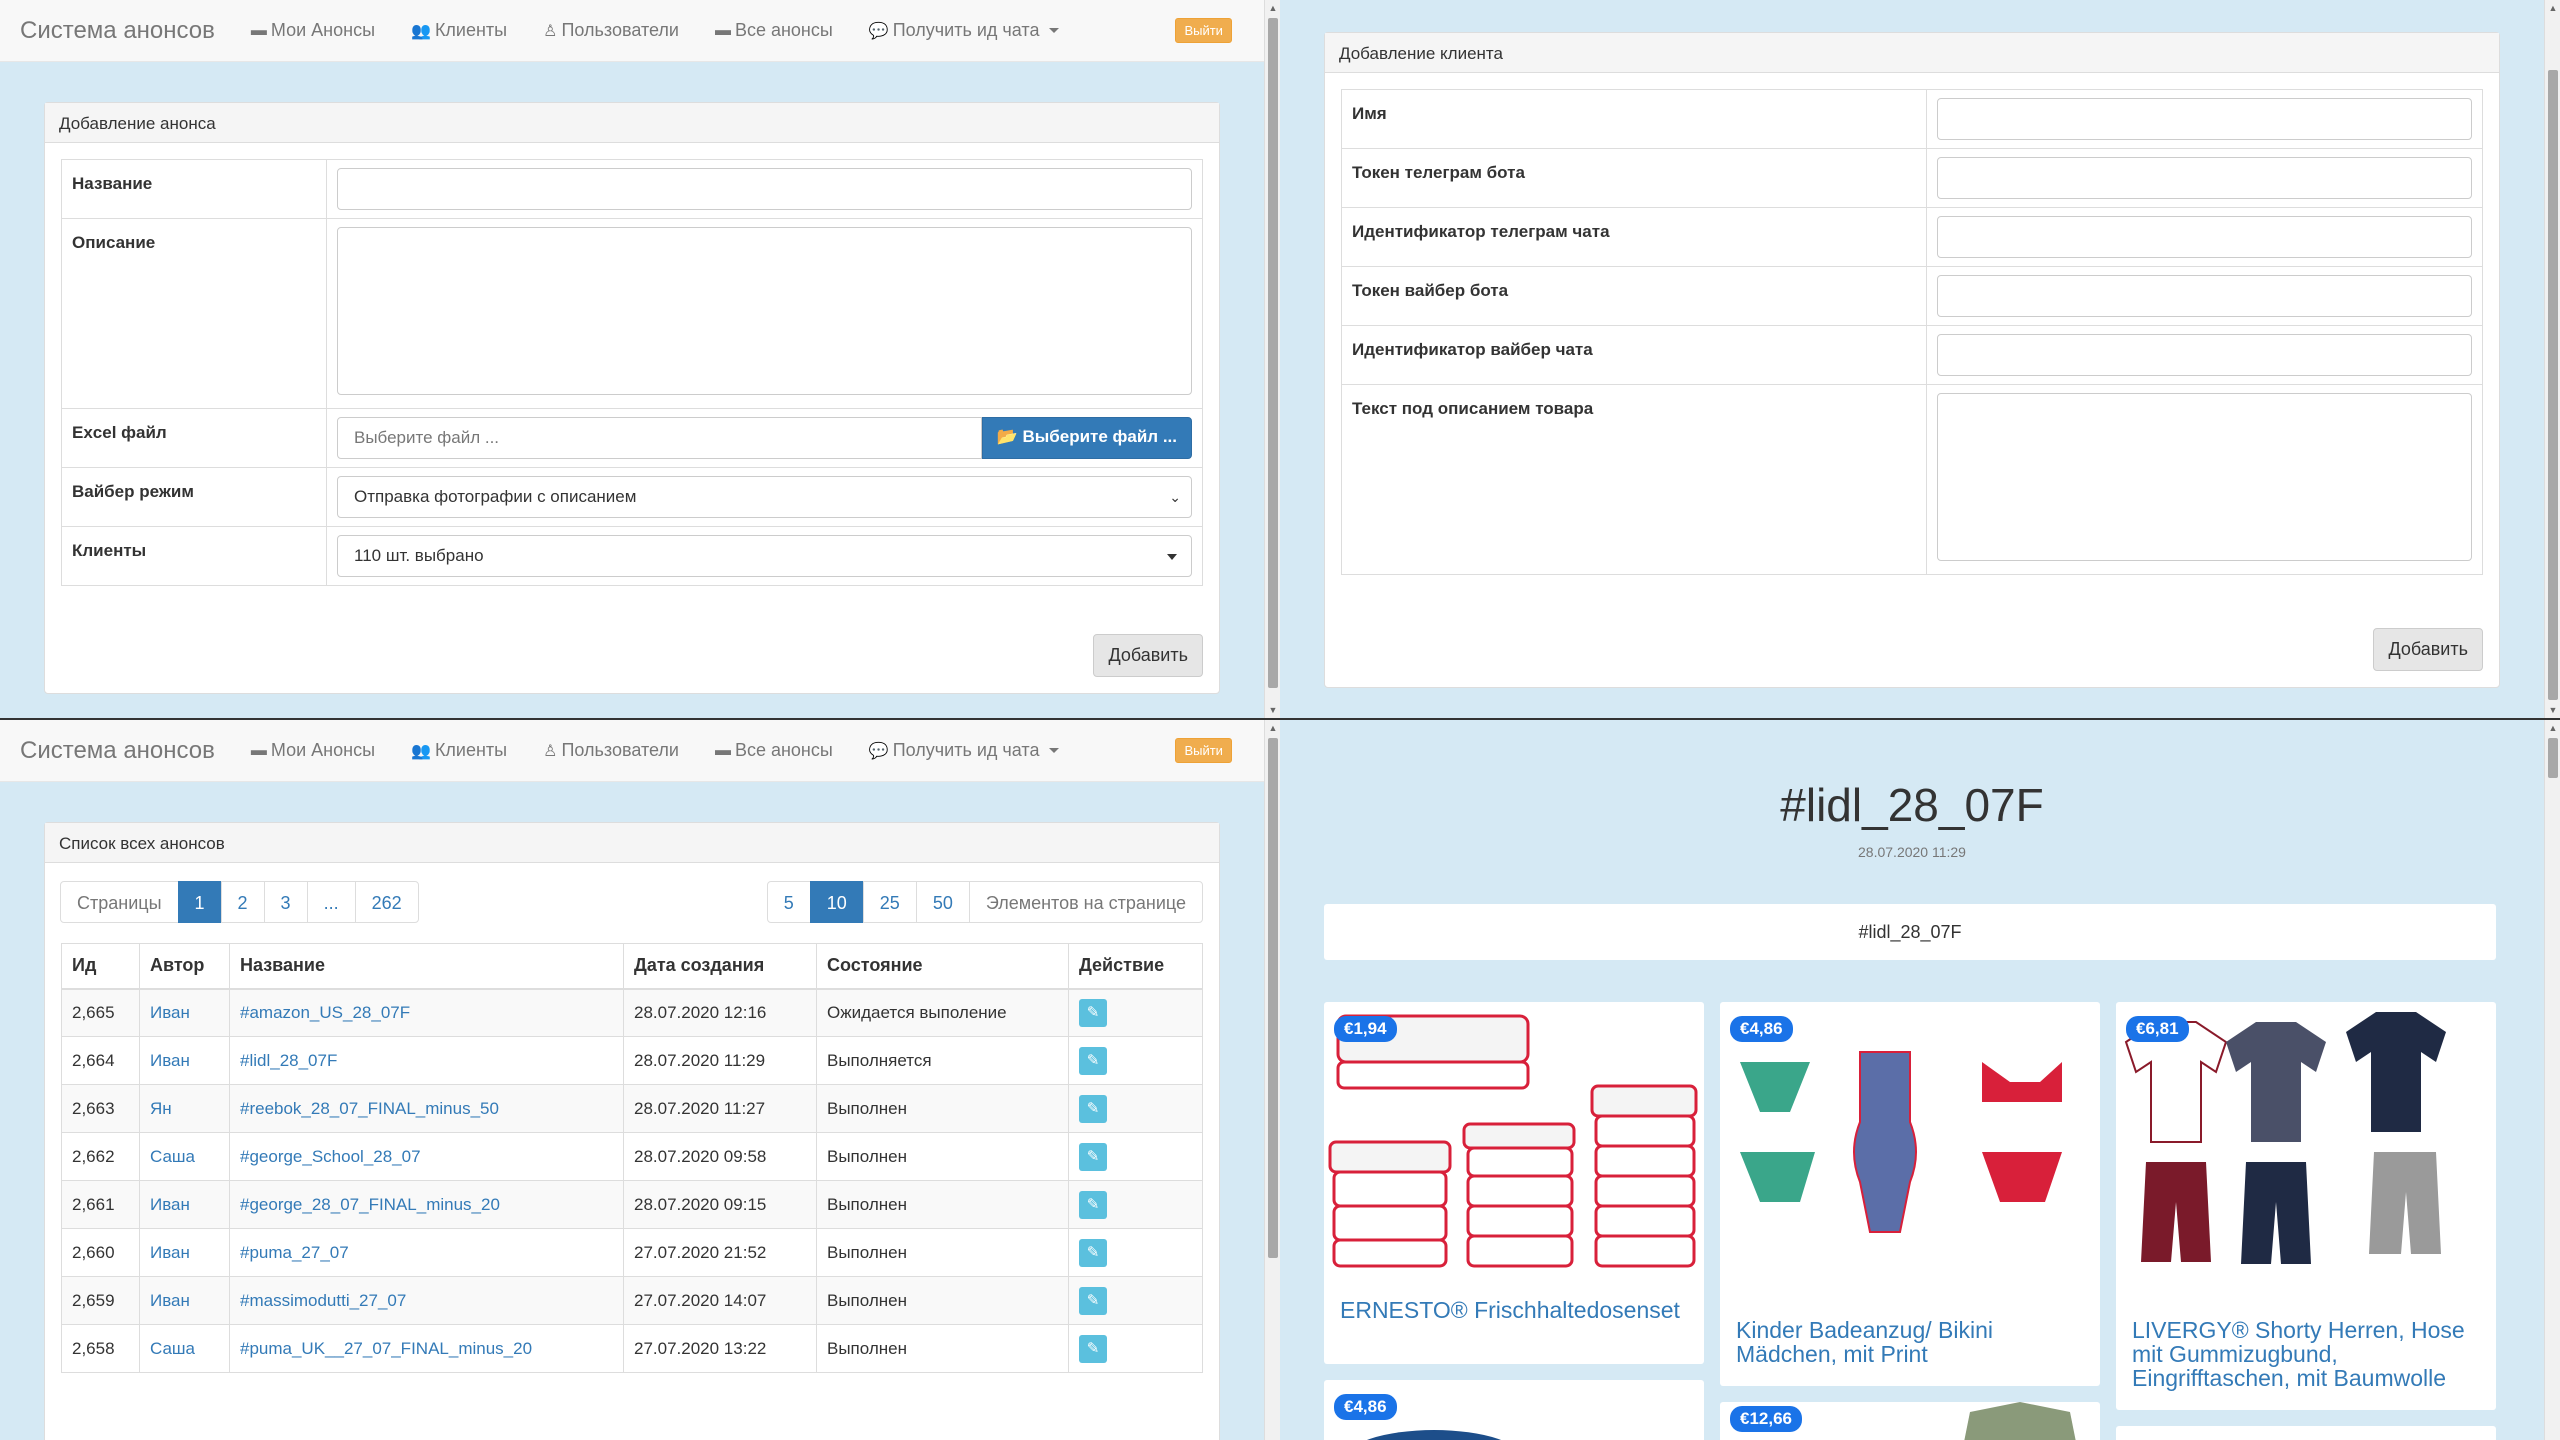 This screenshot has width=2560, height=1440. What do you see at coordinates (788, 902) in the screenshot?
I see `page-size-option: 5` at bounding box center [788, 902].